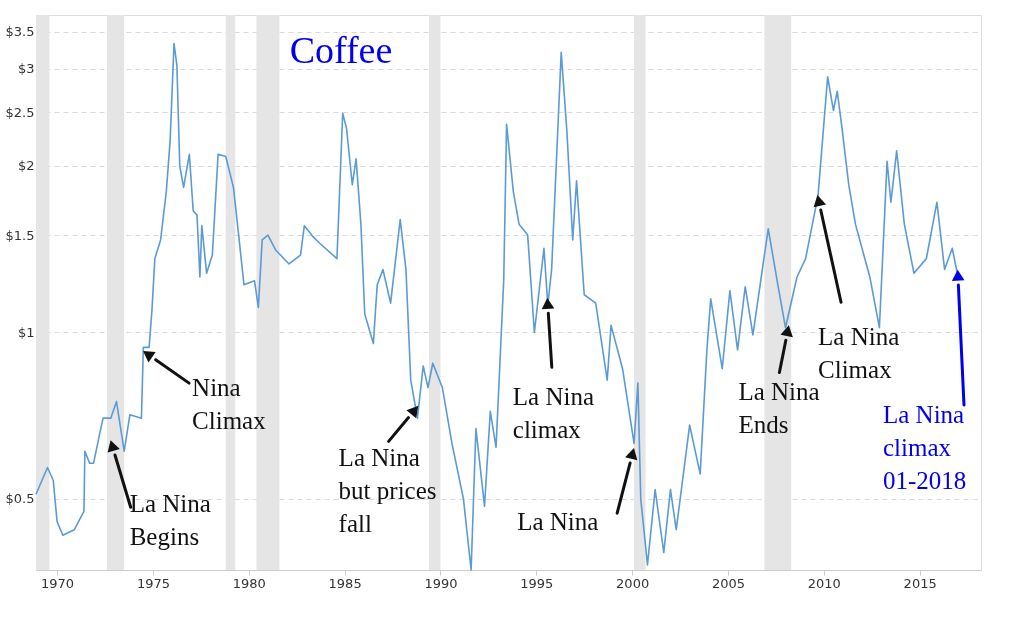  What do you see at coordinates (633, 583) in the screenshot?
I see `x-tick-label: 2000` at bounding box center [633, 583].